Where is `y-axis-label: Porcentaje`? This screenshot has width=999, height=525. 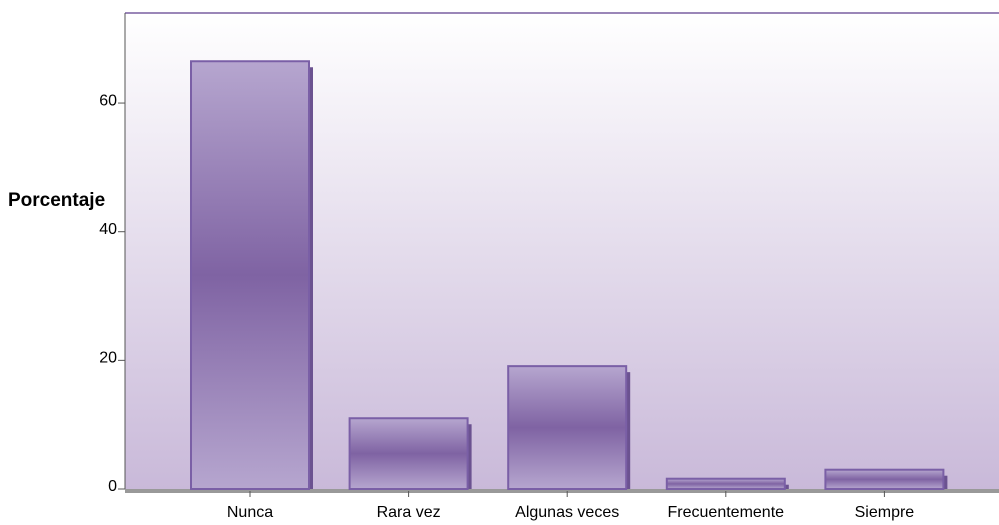
y-axis-label: Porcentaje is located at coordinates (56, 200).